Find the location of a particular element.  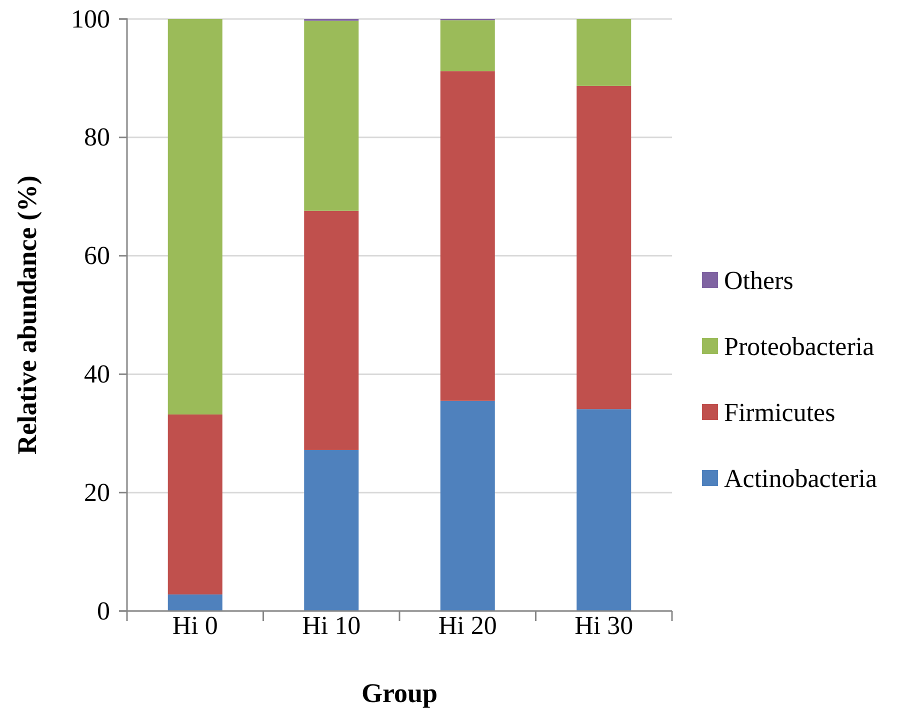

y-tick-label: 100 is located at coordinates (90, 19).